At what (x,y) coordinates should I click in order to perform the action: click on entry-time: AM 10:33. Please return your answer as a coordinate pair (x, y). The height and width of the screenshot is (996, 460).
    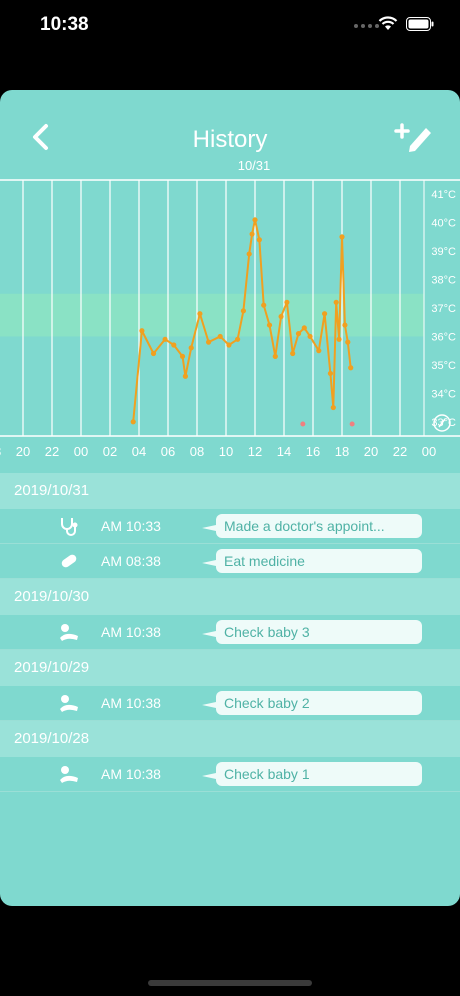
    Looking at the image, I should click on (131, 526).